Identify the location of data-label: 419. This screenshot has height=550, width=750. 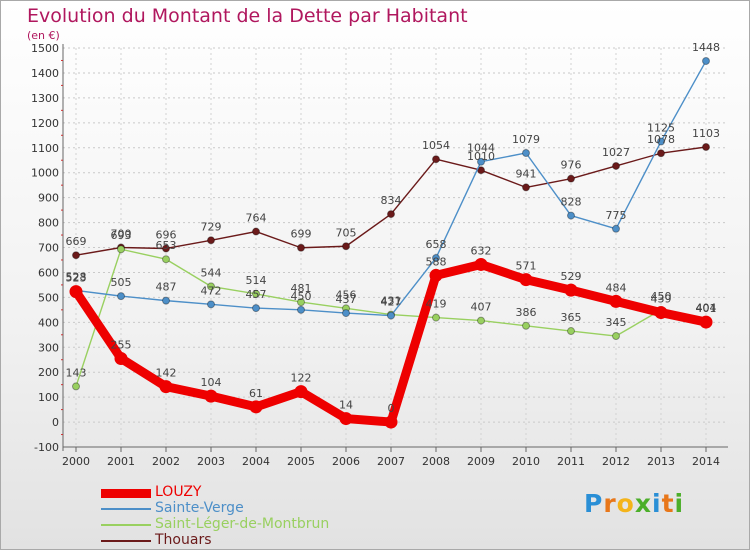
(436, 304).